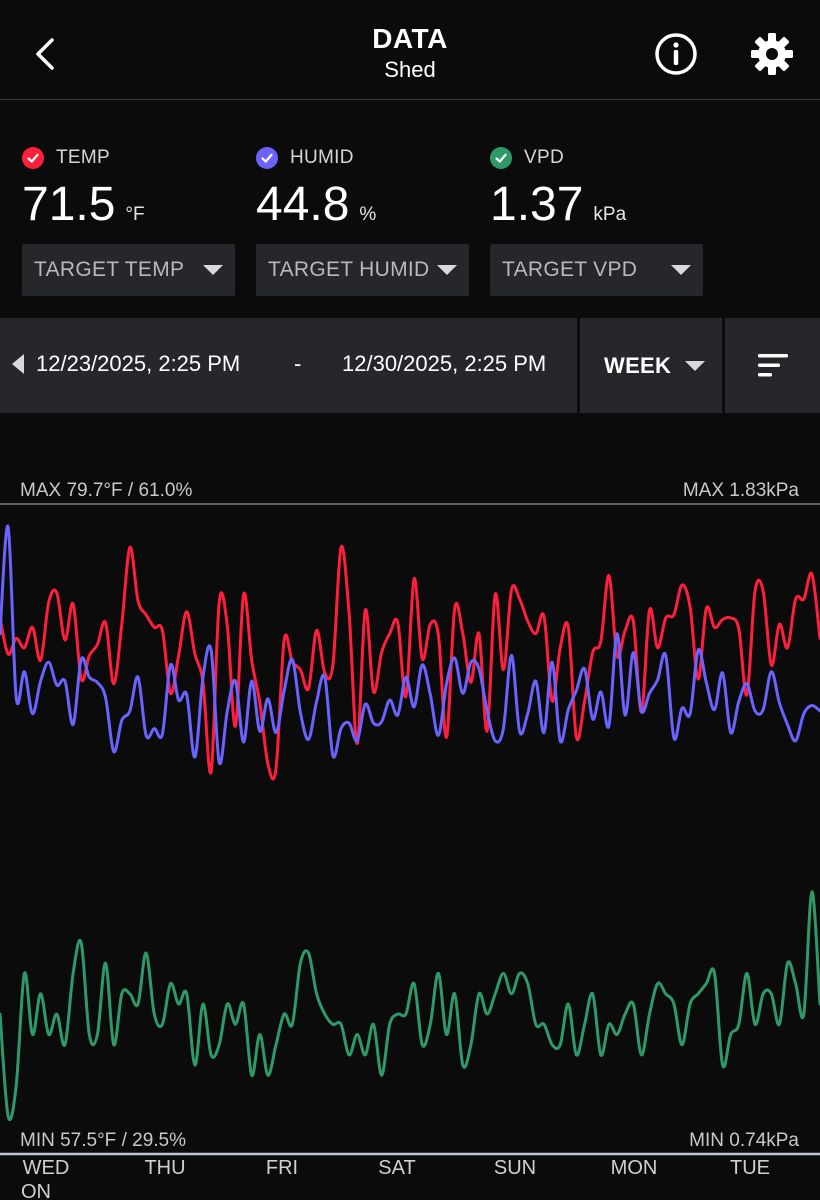  What do you see at coordinates (135, 214) in the screenshot?
I see `temp-unit: °F` at bounding box center [135, 214].